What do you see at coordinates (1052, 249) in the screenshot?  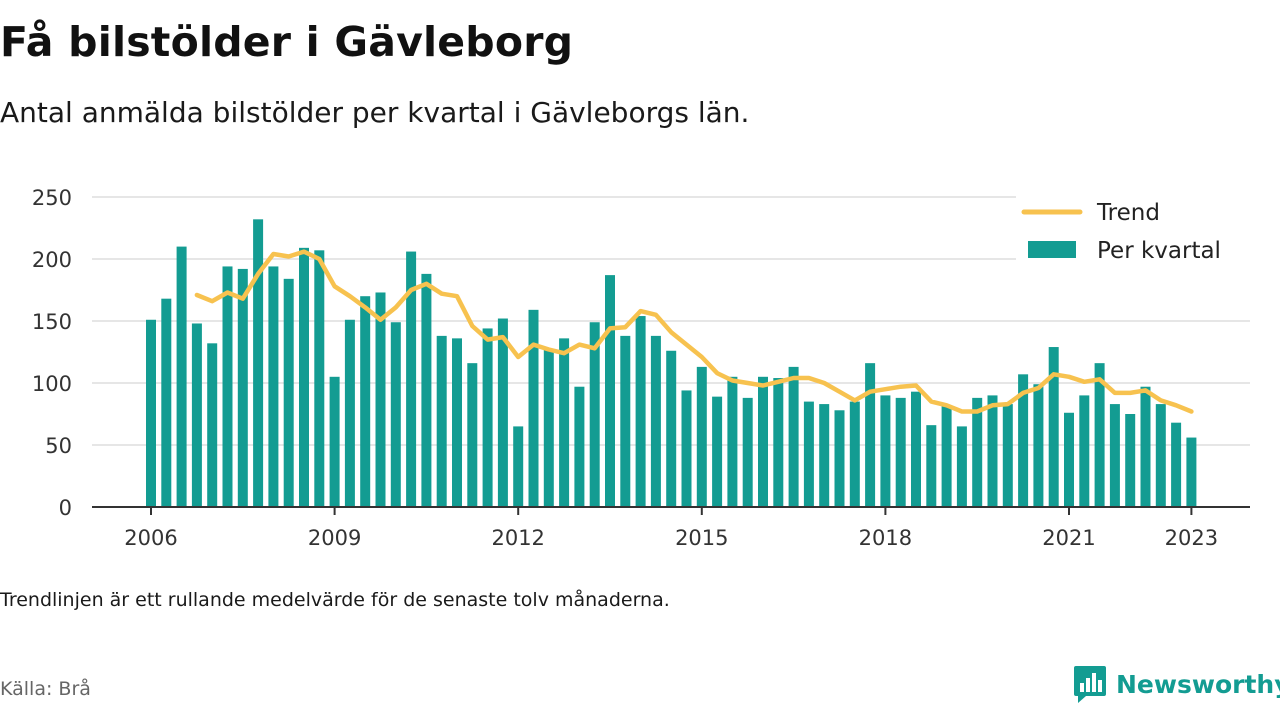 I see `legend-bar-swatch` at bounding box center [1052, 249].